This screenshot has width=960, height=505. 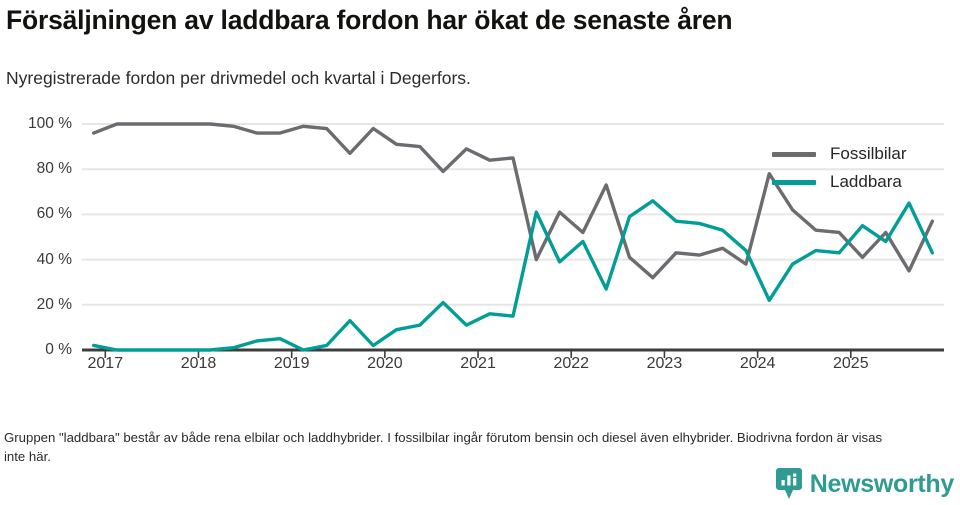 I want to click on legend-item-fossilbilar: Fossilbilar, so click(x=839, y=154).